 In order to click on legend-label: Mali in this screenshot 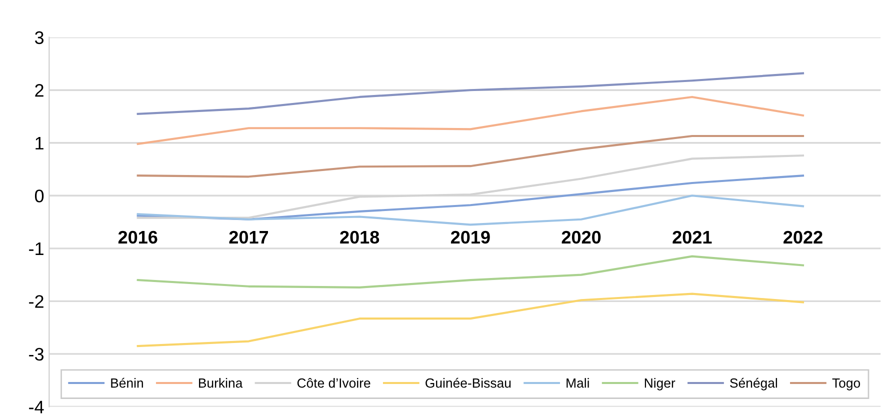, I will do `click(577, 383)`.